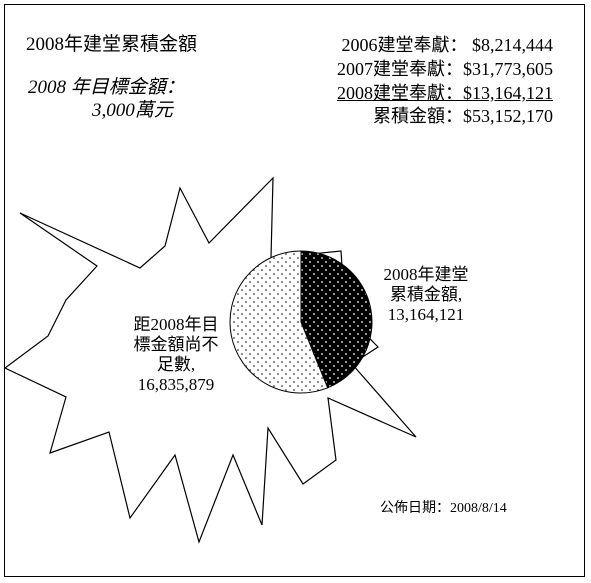 The width and height of the screenshot is (591, 583). Describe the element at coordinates (176, 324) in the screenshot. I see `slice-label-line: 距2008年目` at that location.